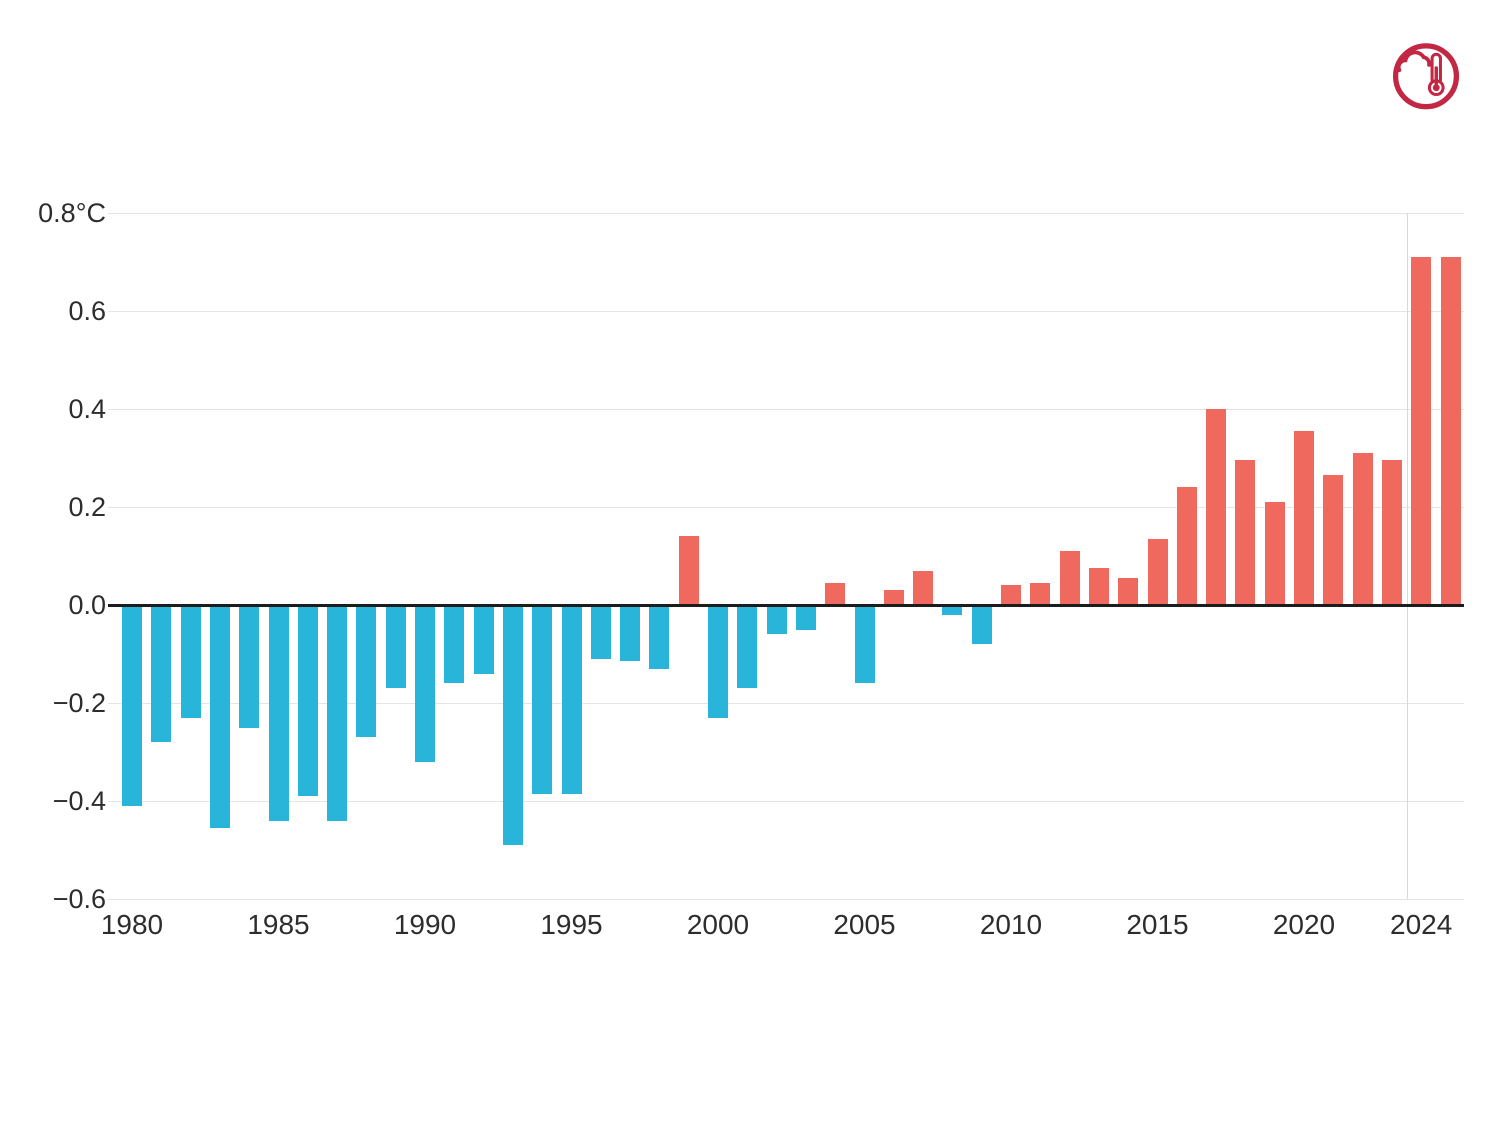 This screenshot has height=1125, width=1500. I want to click on bar-2017, so click(1216, 507).